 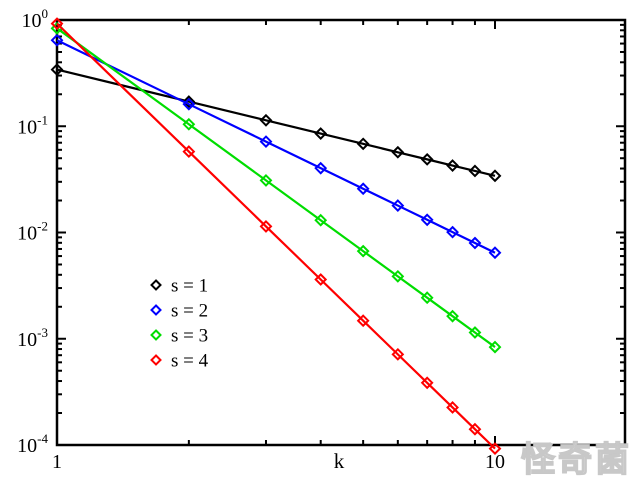 What do you see at coordinates (189, 286) in the screenshot?
I see `legend-label-1: s = 1` at bounding box center [189, 286].